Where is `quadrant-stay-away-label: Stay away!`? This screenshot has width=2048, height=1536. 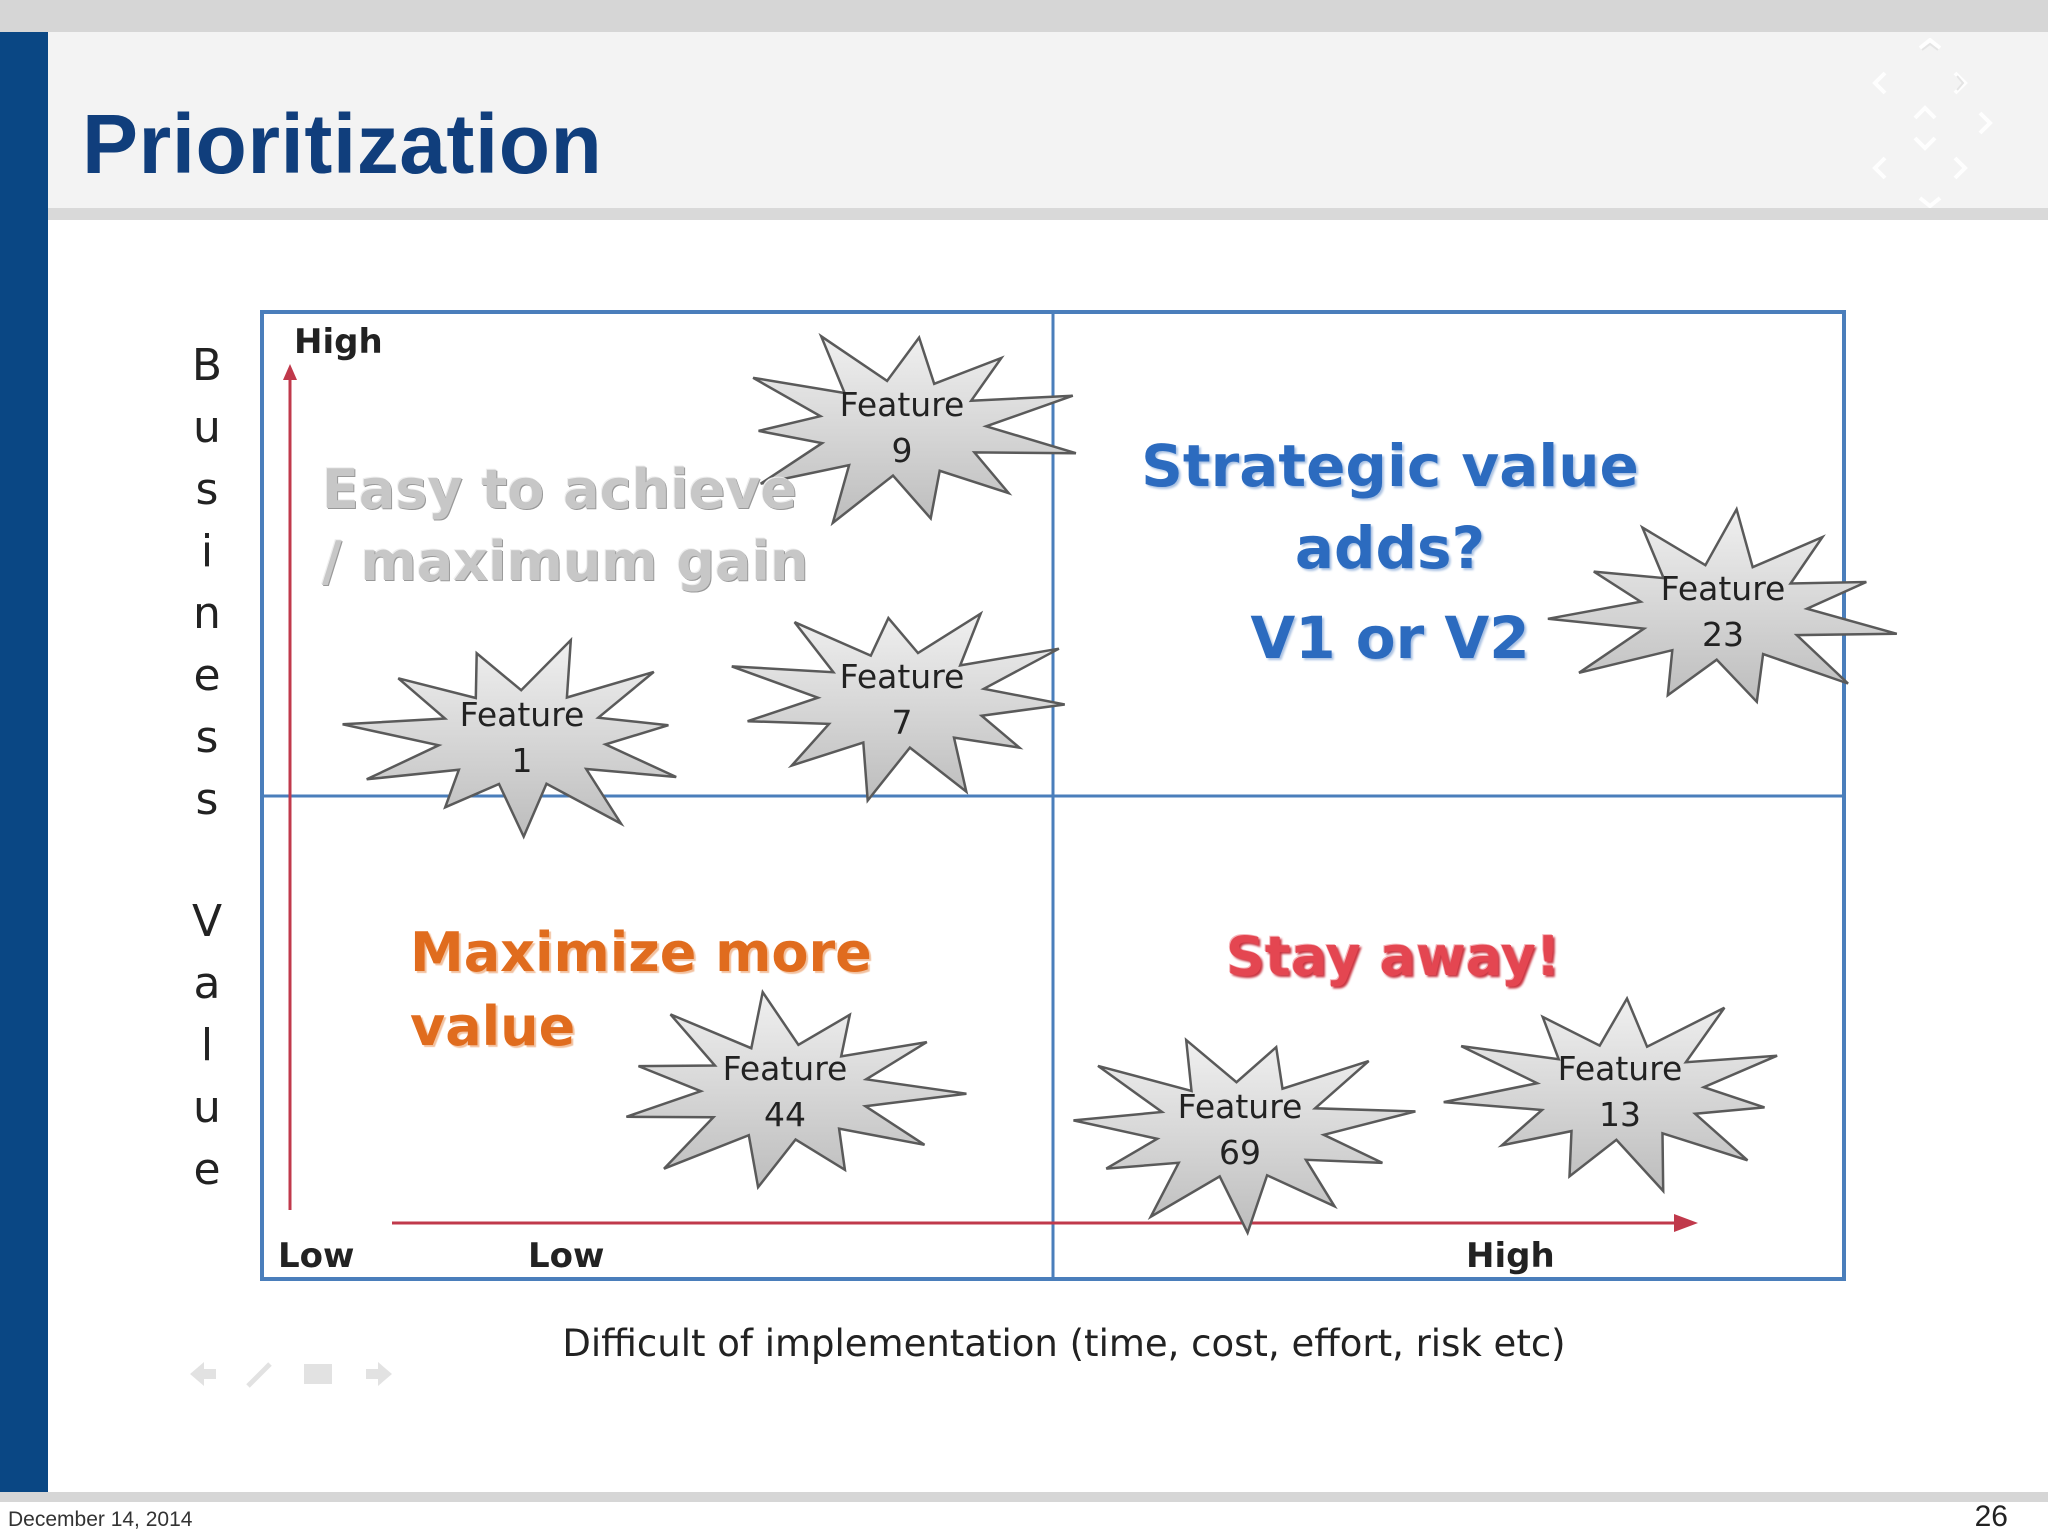
quadrant-stay-away-label: Stay away! is located at coordinates (1393, 957).